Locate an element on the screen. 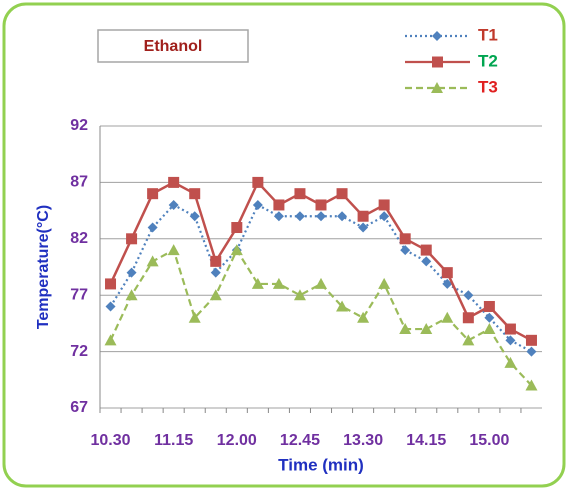 The width and height of the screenshot is (568, 490). x-tick-label: 10.30 is located at coordinates (111, 440).